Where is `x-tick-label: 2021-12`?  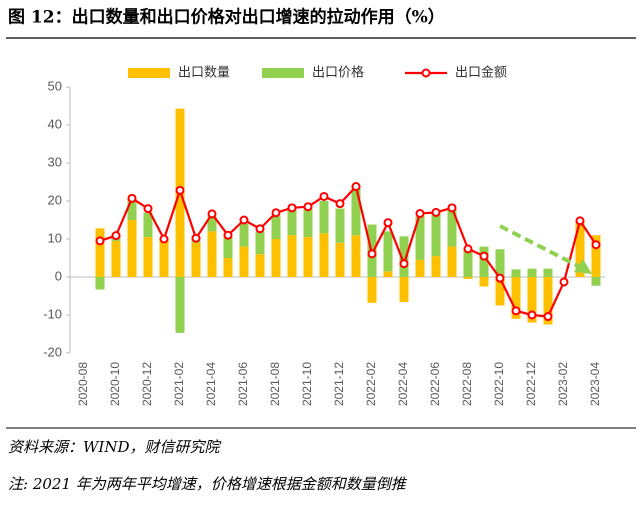
x-tick-label: 2021-12 is located at coordinates (339, 384).